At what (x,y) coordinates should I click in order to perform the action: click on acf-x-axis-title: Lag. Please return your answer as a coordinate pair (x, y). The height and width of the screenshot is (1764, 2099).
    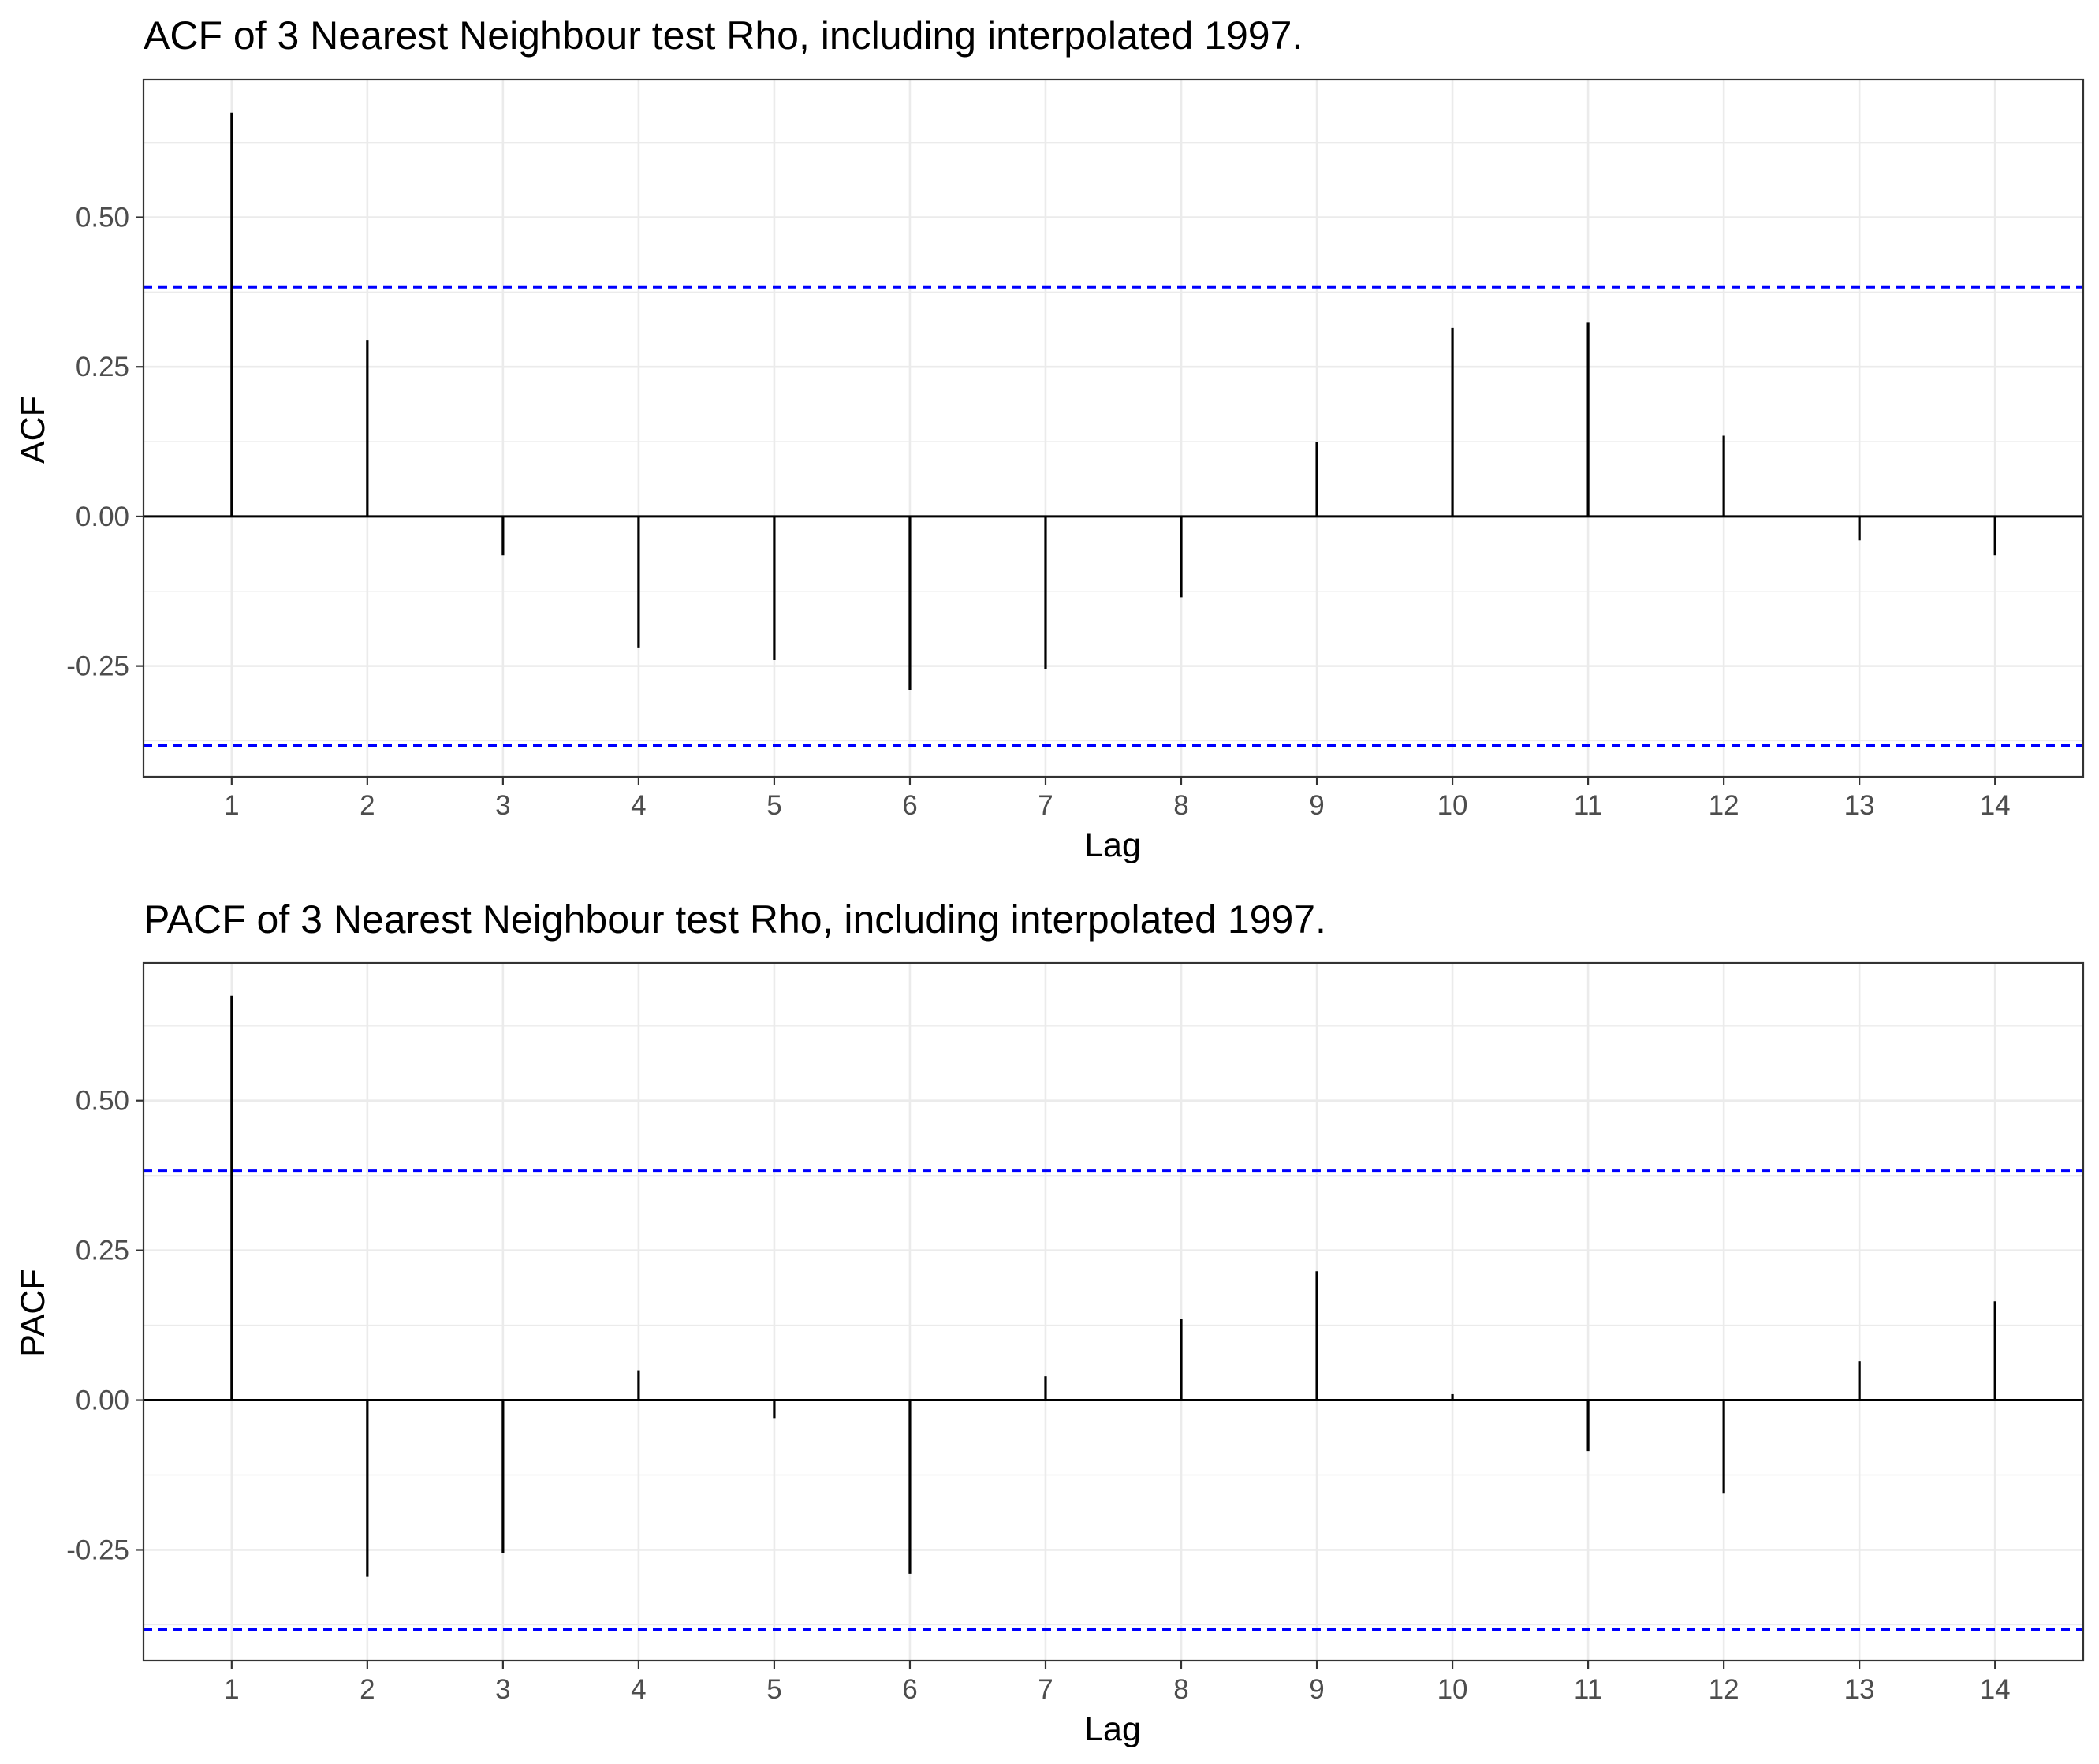
    Looking at the image, I should click on (1112, 845).